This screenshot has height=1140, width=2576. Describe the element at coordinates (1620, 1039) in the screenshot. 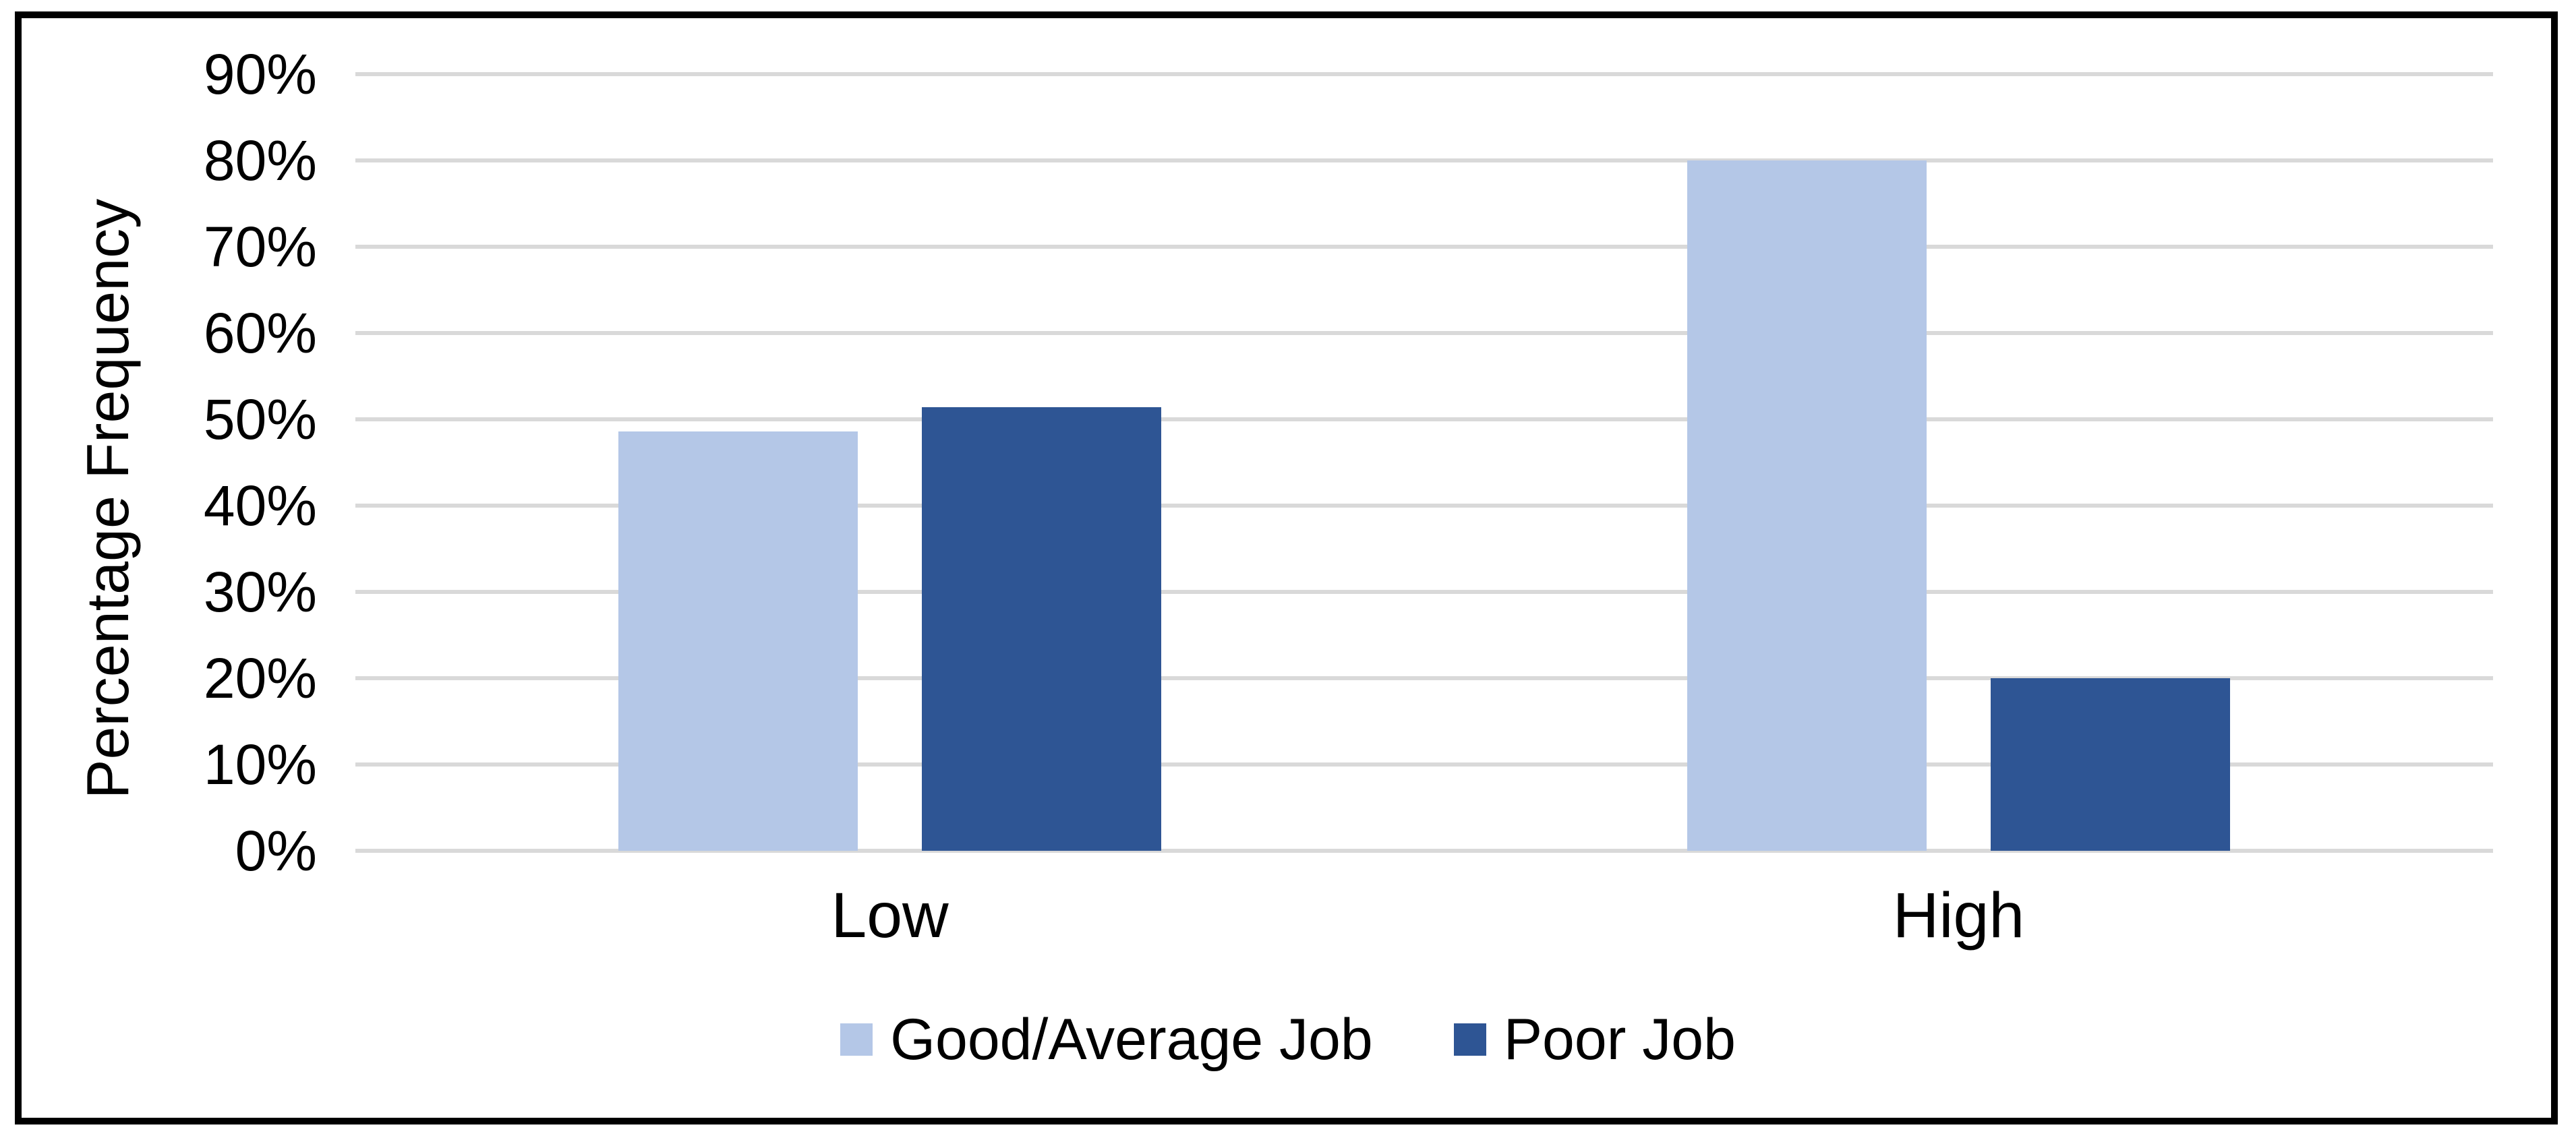

I see `legend-label: Poor Job` at that location.